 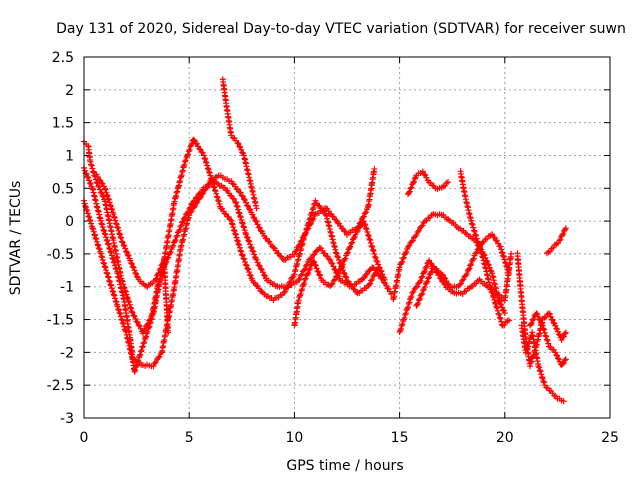 What do you see at coordinates (67, 353) in the screenshot?
I see `y-tick-label: -2` at bounding box center [67, 353].